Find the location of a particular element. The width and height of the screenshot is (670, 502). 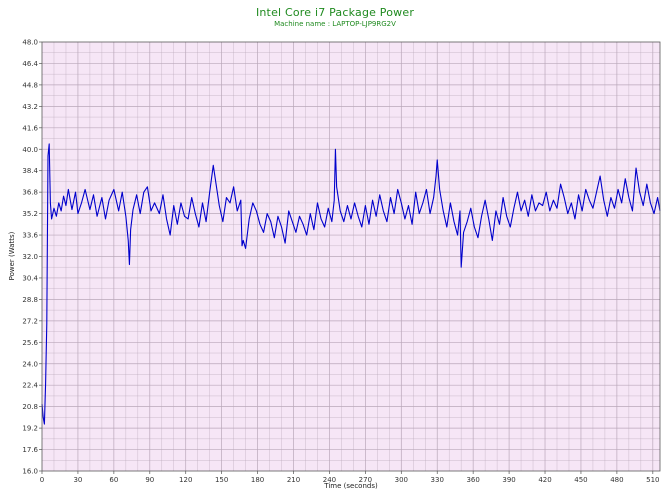

x-tick-label: 90 is located at coordinates (149, 480).